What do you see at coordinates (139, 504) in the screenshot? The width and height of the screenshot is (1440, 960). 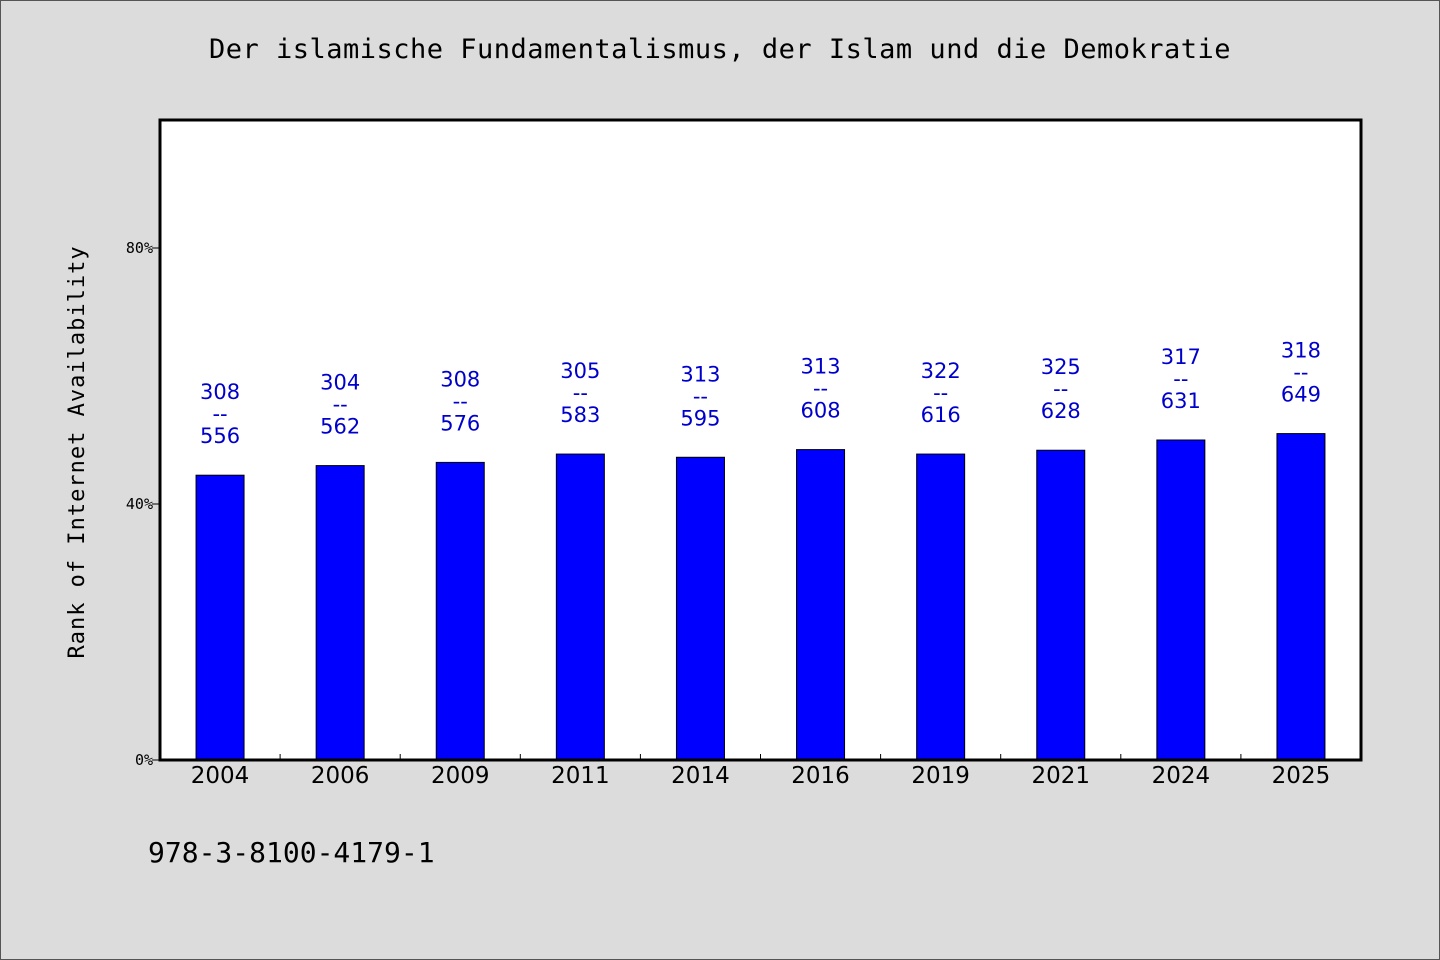 I see `y-tick-label: 40%` at bounding box center [139, 504].